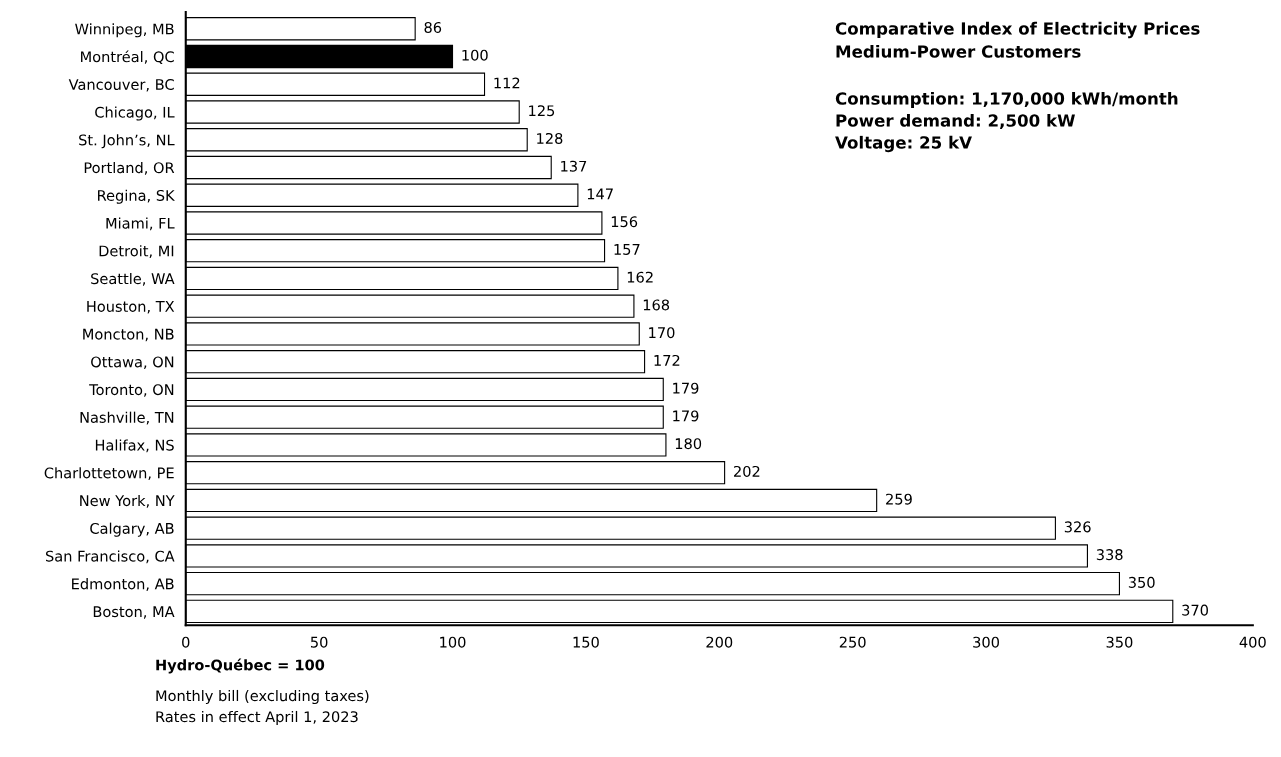 Image resolution: width=1281 pixels, height=757 pixels. What do you see at coordinates (899, 499) in the screenshot?
I see `data-label: 259` at bounding box center [899, 499].